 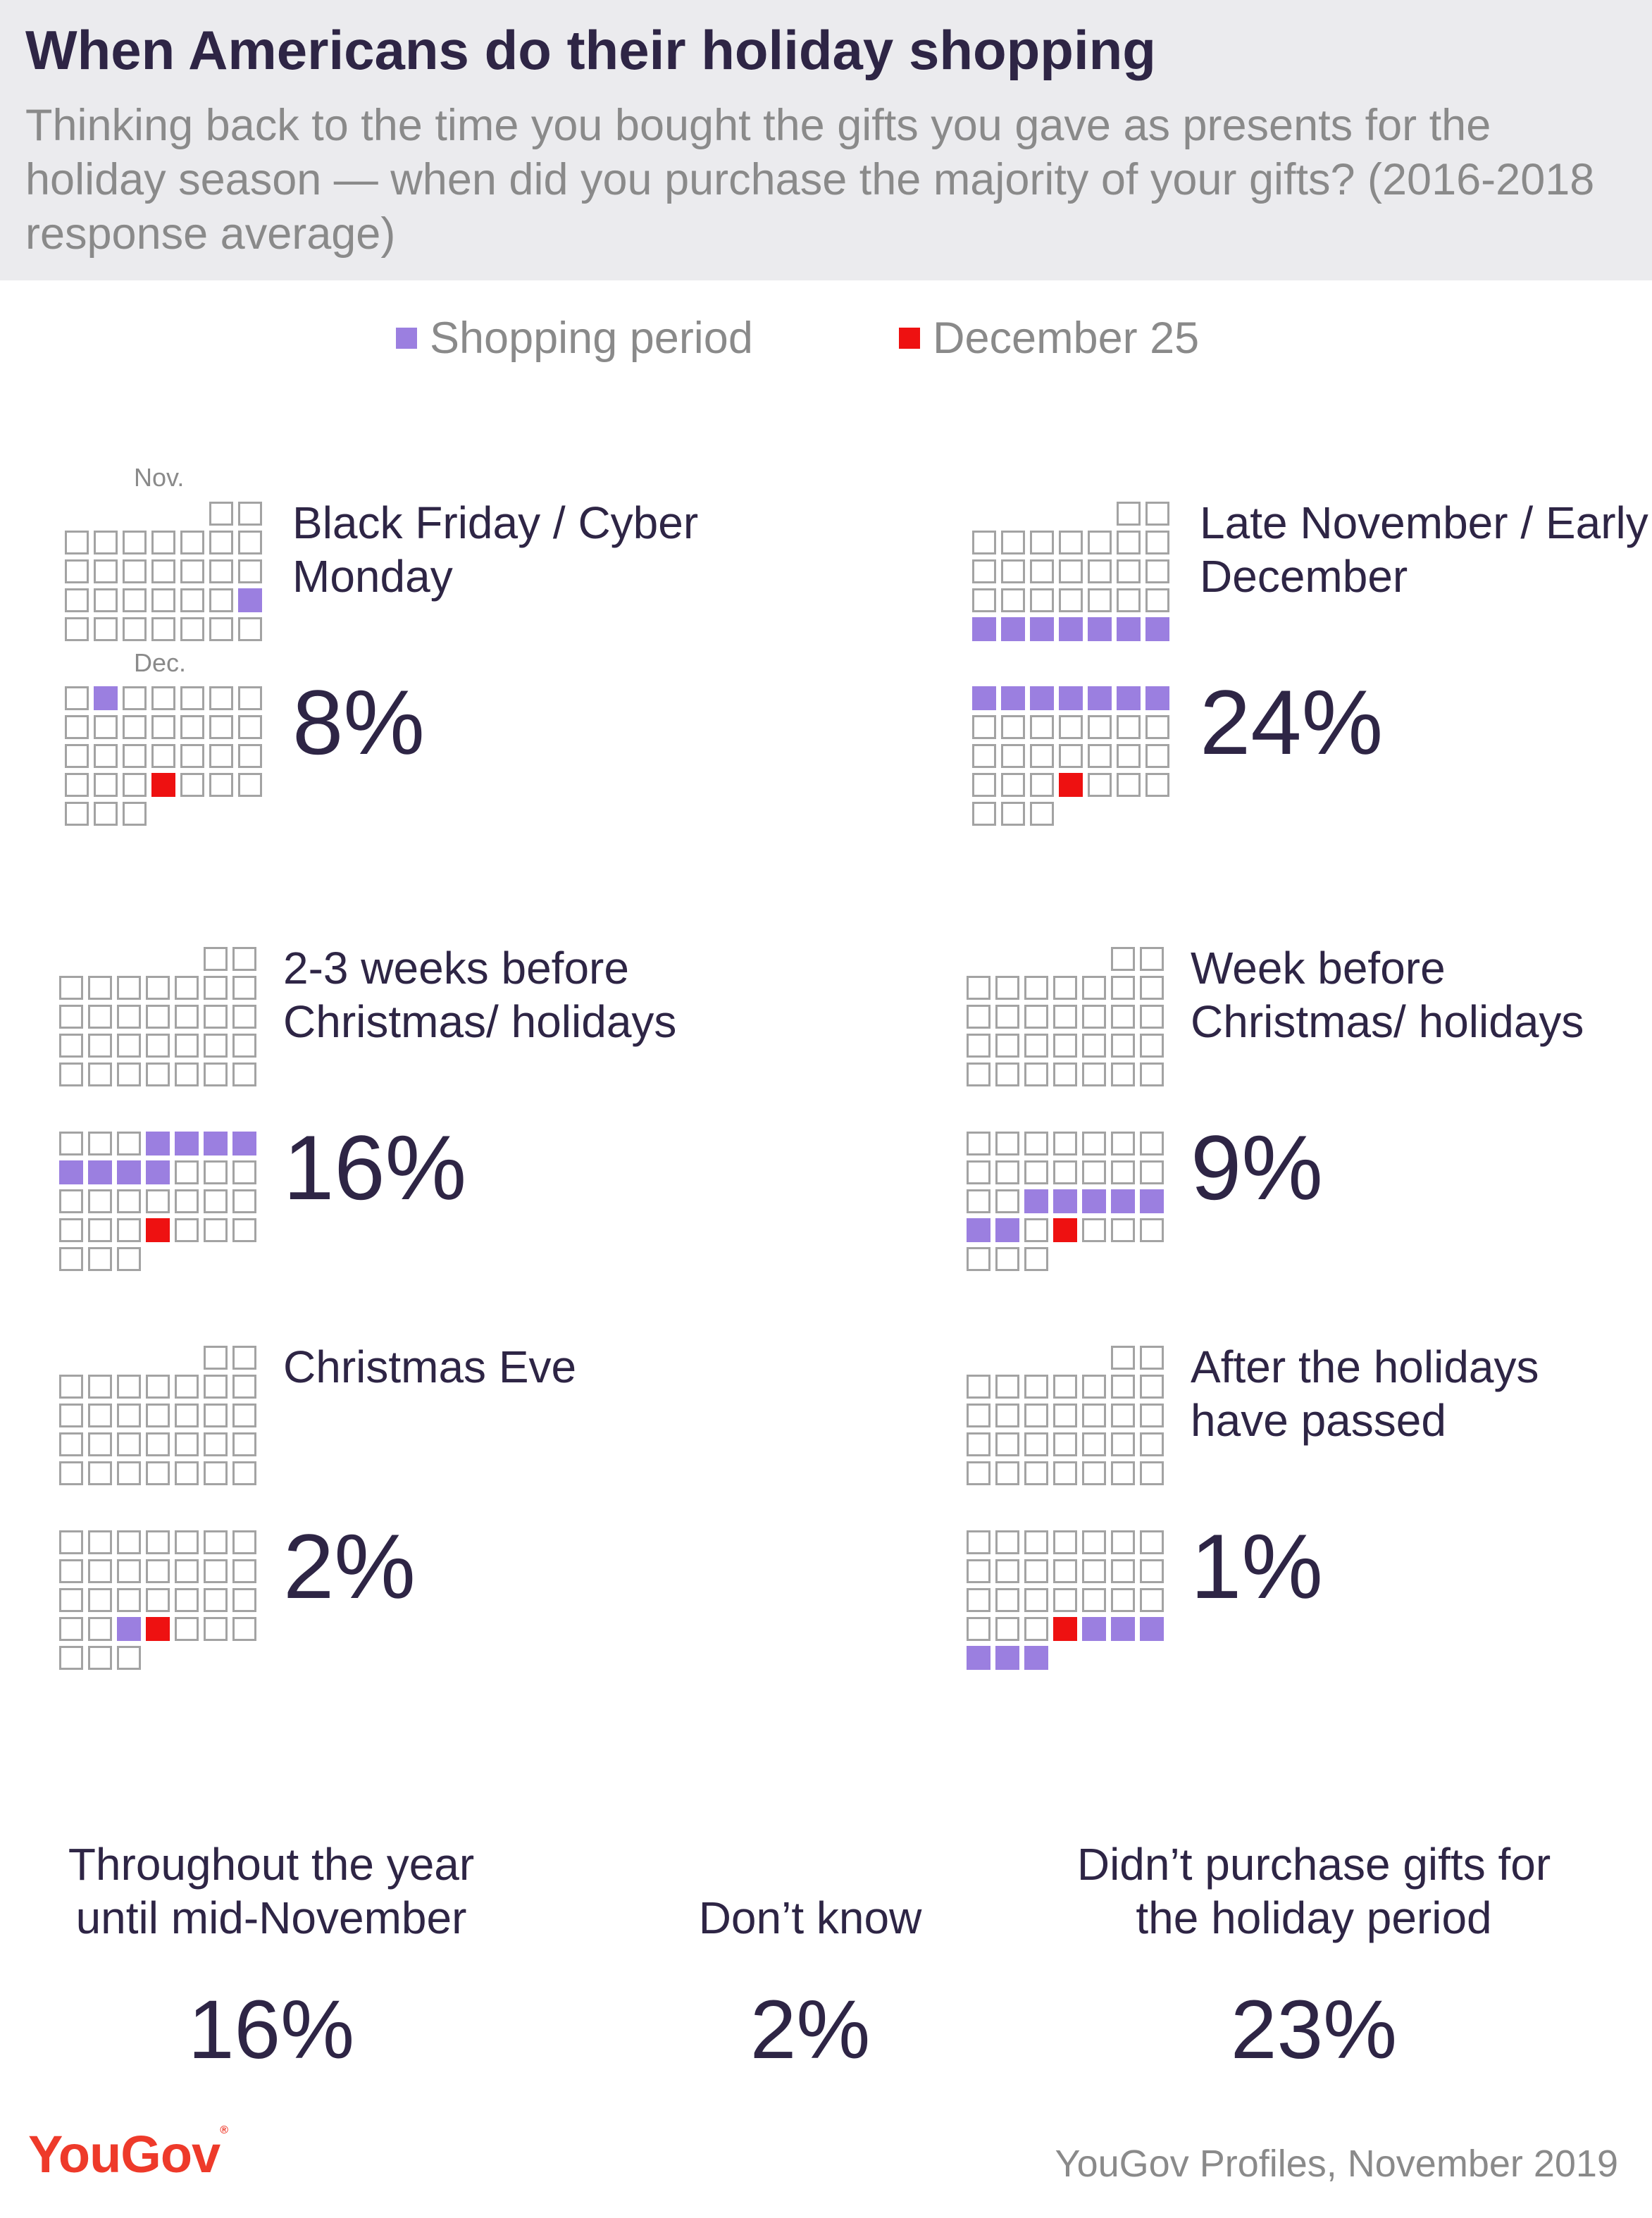 What do you see at coordinates (163, 644) in the screenshot?
I see `calendar-grid: Nov. Dec.` at bounding box center [163, 644].